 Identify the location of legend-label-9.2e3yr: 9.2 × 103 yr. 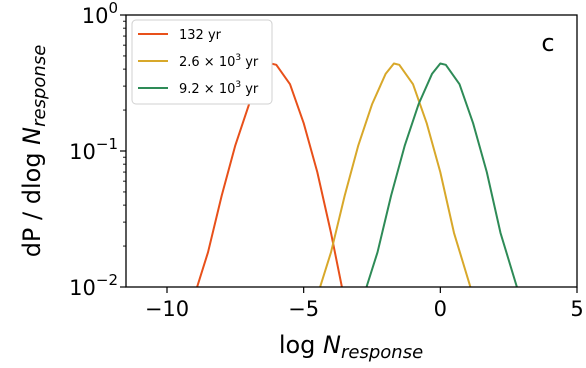
(219, 88).